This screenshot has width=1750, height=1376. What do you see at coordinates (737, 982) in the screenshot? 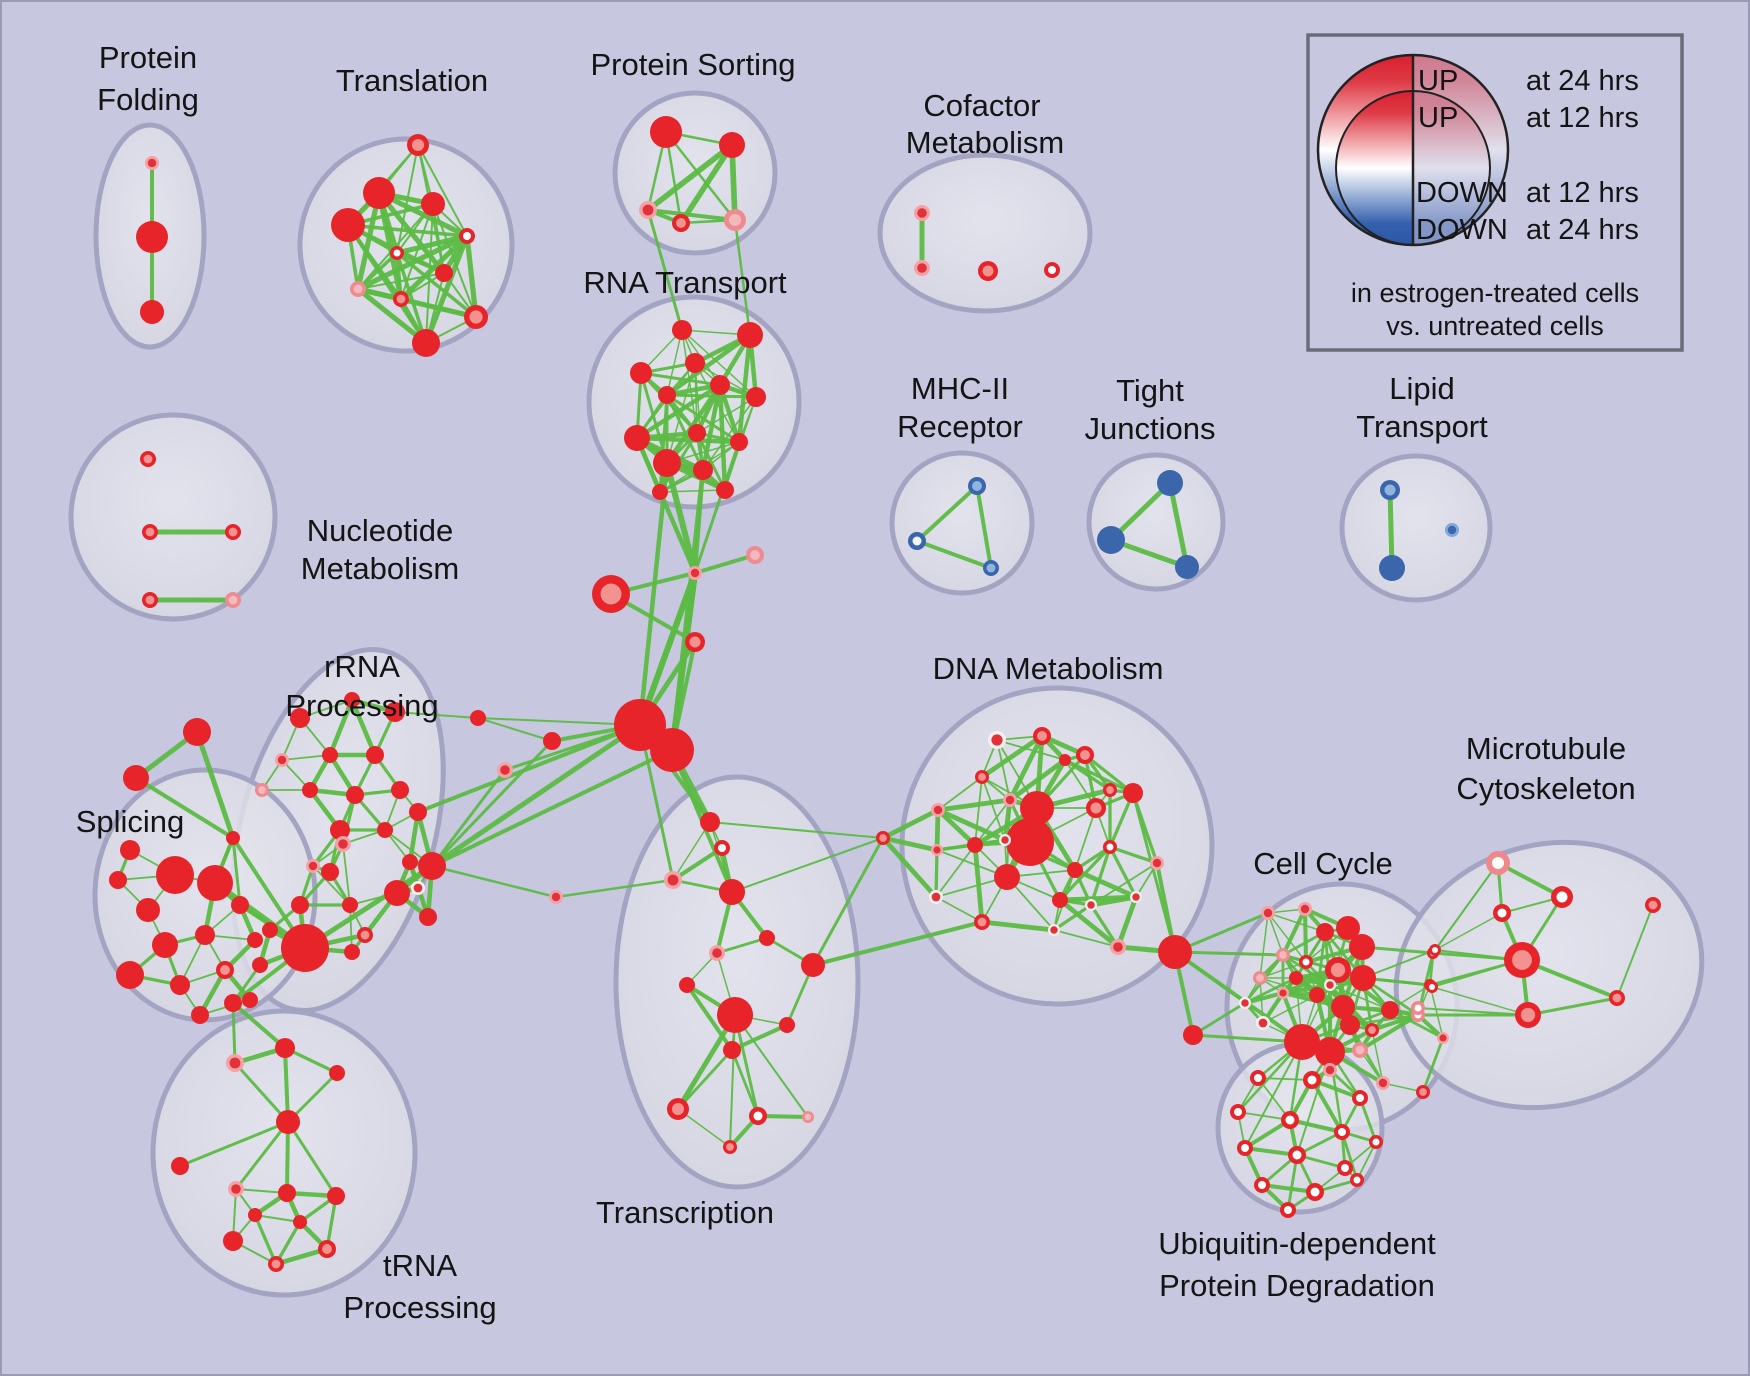
I see `cluster-ellipse-transcription` at bounding box center [737, 982].